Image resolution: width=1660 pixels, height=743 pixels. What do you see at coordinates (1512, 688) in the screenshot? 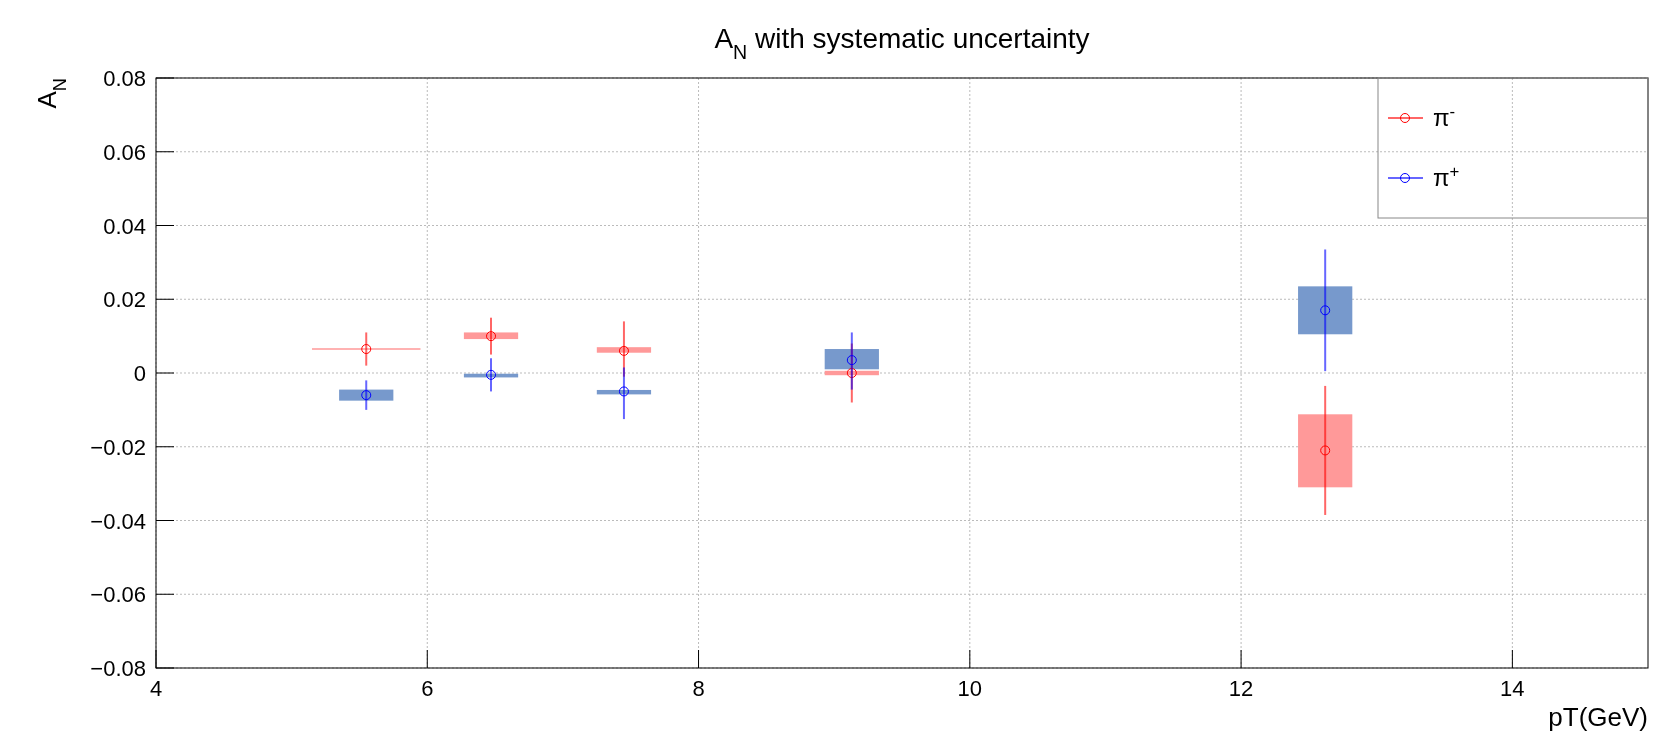
I see `x-tick-label: 14` at bounding box center [1512, 688].